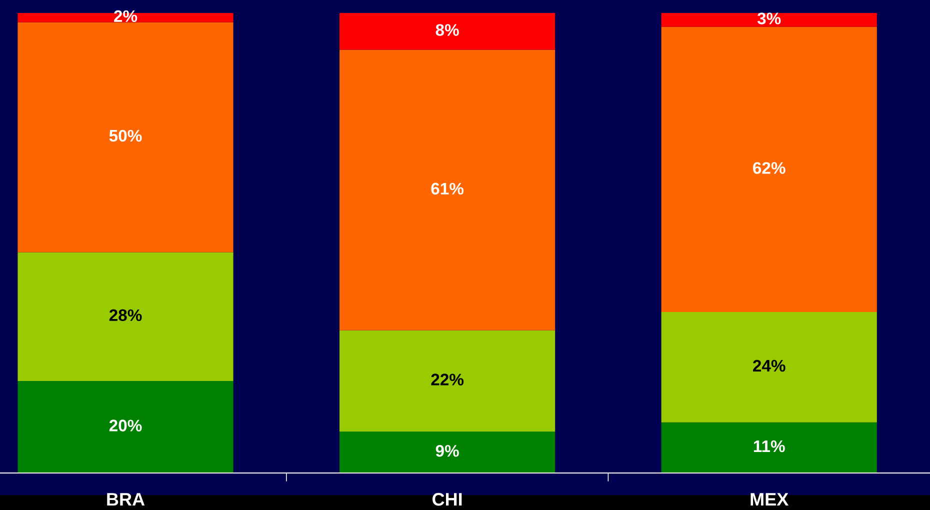 This screenshot has width=930, height=510. Describe the element at coordinates (769, 168) in the screenshot. I see `data-label: 62%` at that location.